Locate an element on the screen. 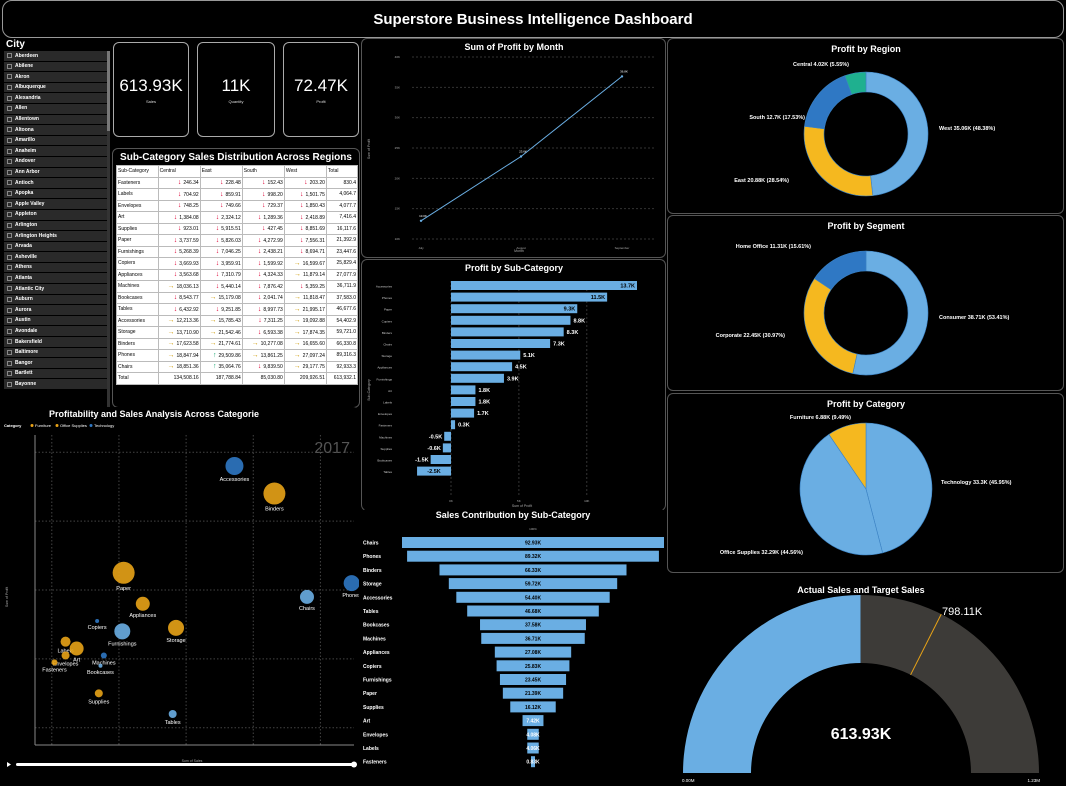  slice-west is located at coordinates (897, 133).